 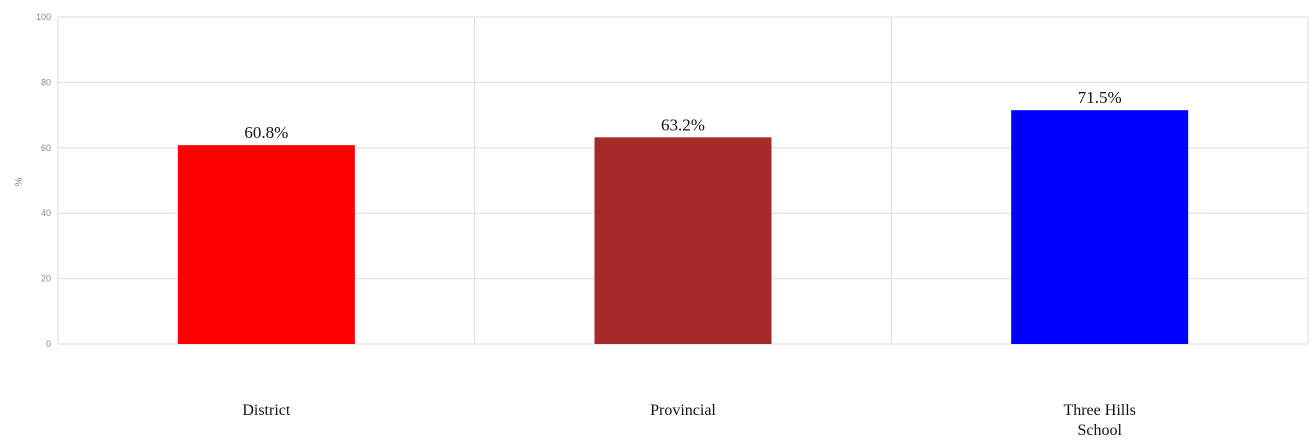 What do you see at coordinates (683, 410) in the screenshot?
I see `category-label-1: Provincial` at bounding box center [683, 410].